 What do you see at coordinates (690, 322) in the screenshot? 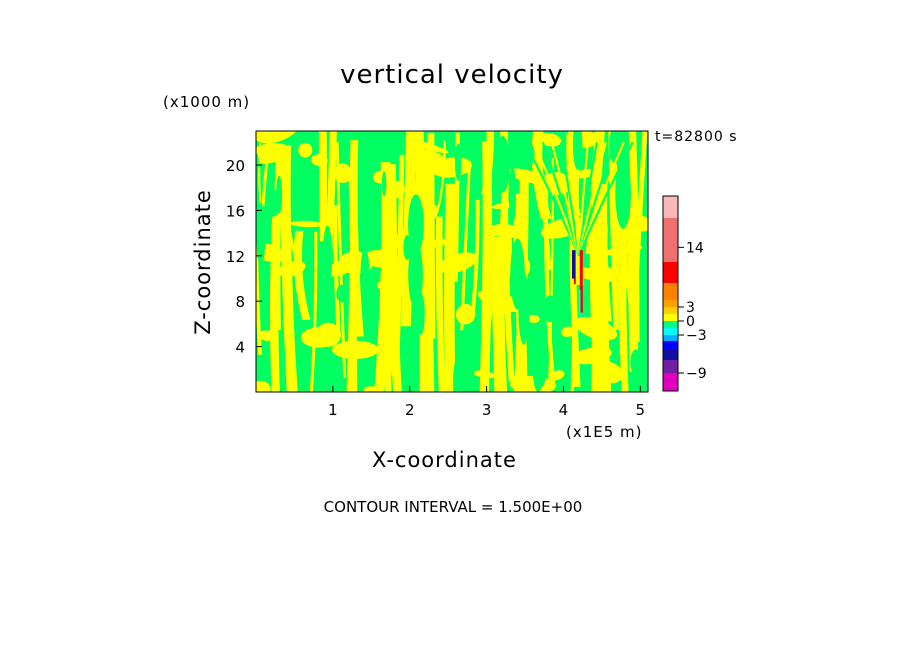
I see `colorbar-tick-label: 0` at bounding box center [690, 322].